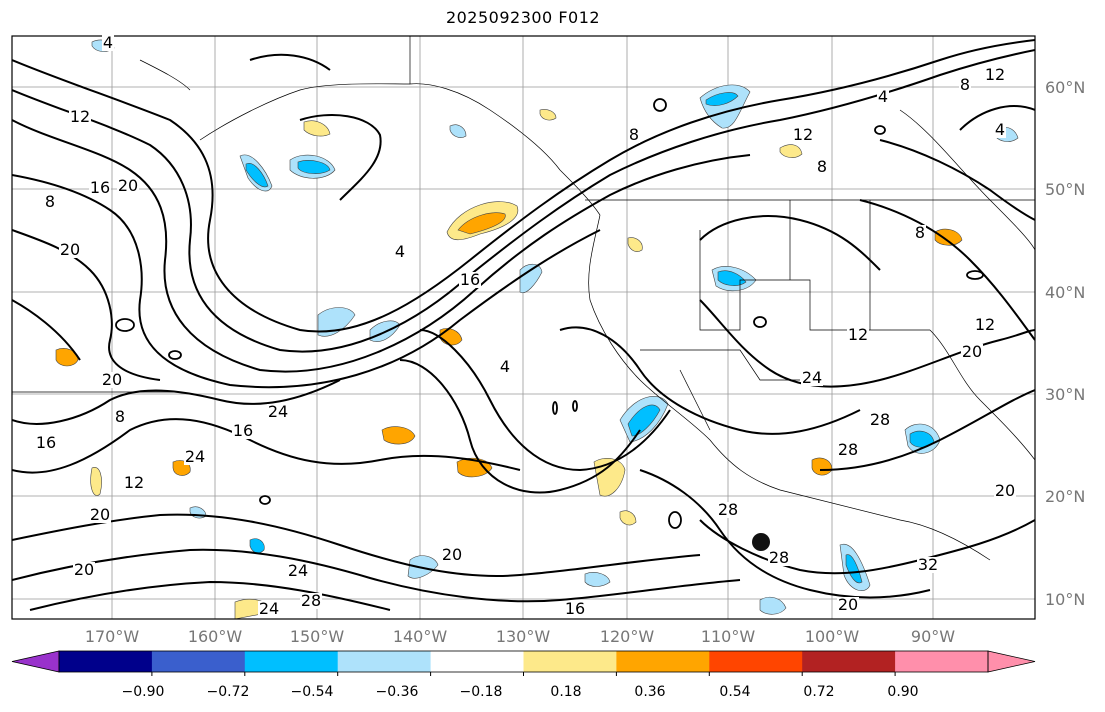 This screenshot has height=712, width=1105. What do you see at coordinates (1065, 87) in the screenshot?
I see `lat-label: 60°N` at bounding box center [1065, 87].